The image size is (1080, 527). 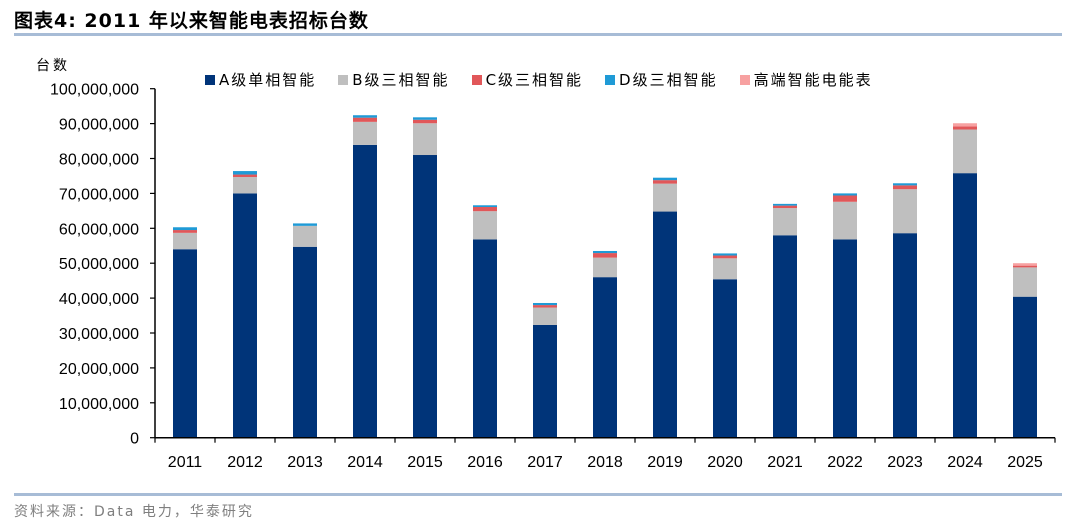 What do you see at coordinates (539, 79) in the screenshot?
I see `legend: A级单相智能 B级三相智能 C级三相智能 D级三相智能 高端智能电能表` at bounding box center [539, 79].